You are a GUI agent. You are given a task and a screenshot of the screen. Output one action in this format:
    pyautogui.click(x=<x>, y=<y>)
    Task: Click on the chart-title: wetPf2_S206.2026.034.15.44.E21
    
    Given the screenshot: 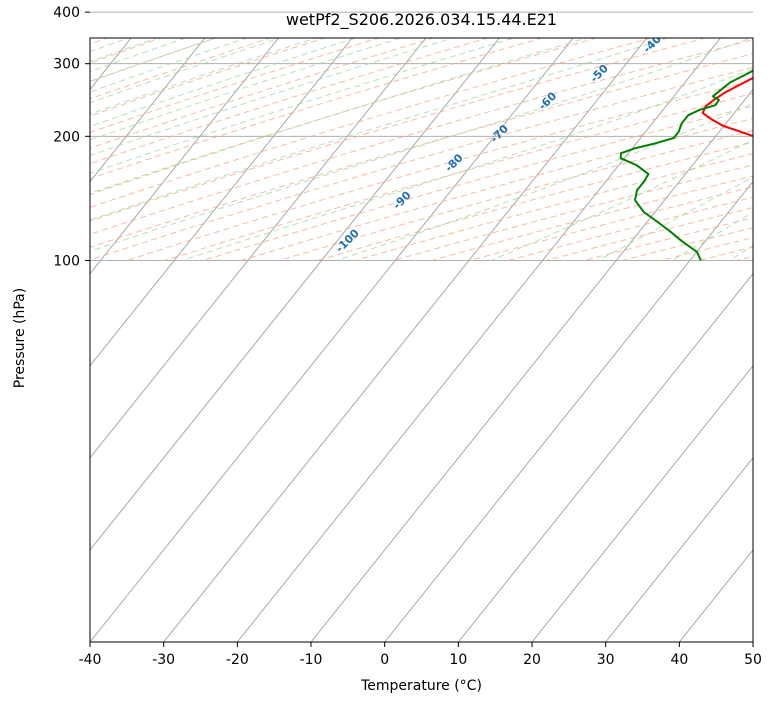 What is the action you would take?
    pyautogui.click(x=421, y=19)
    